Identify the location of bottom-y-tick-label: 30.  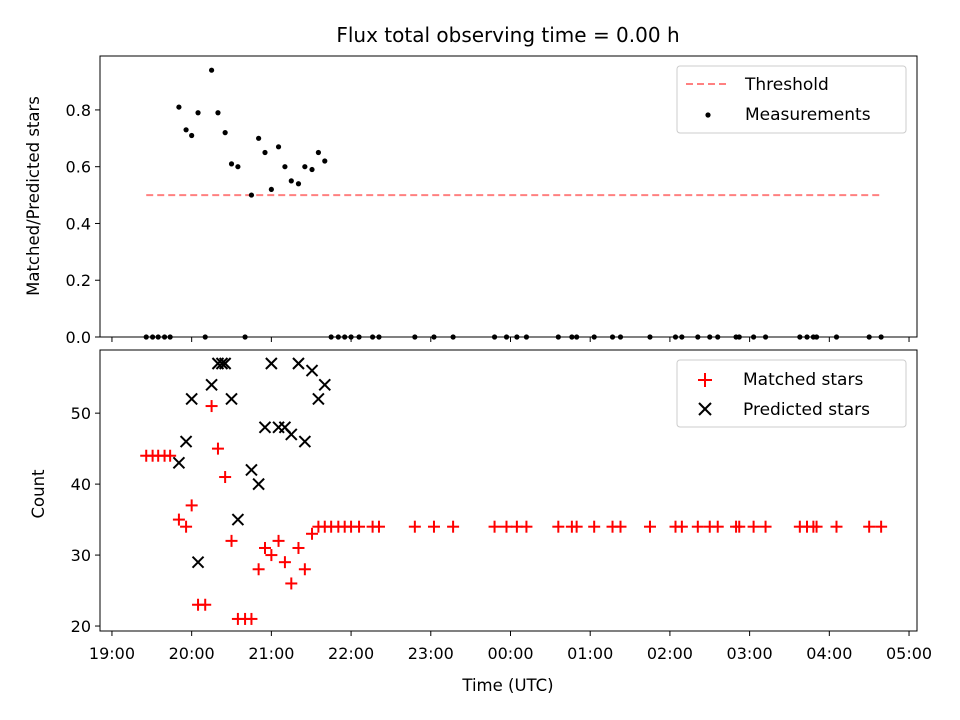
(81, 555).